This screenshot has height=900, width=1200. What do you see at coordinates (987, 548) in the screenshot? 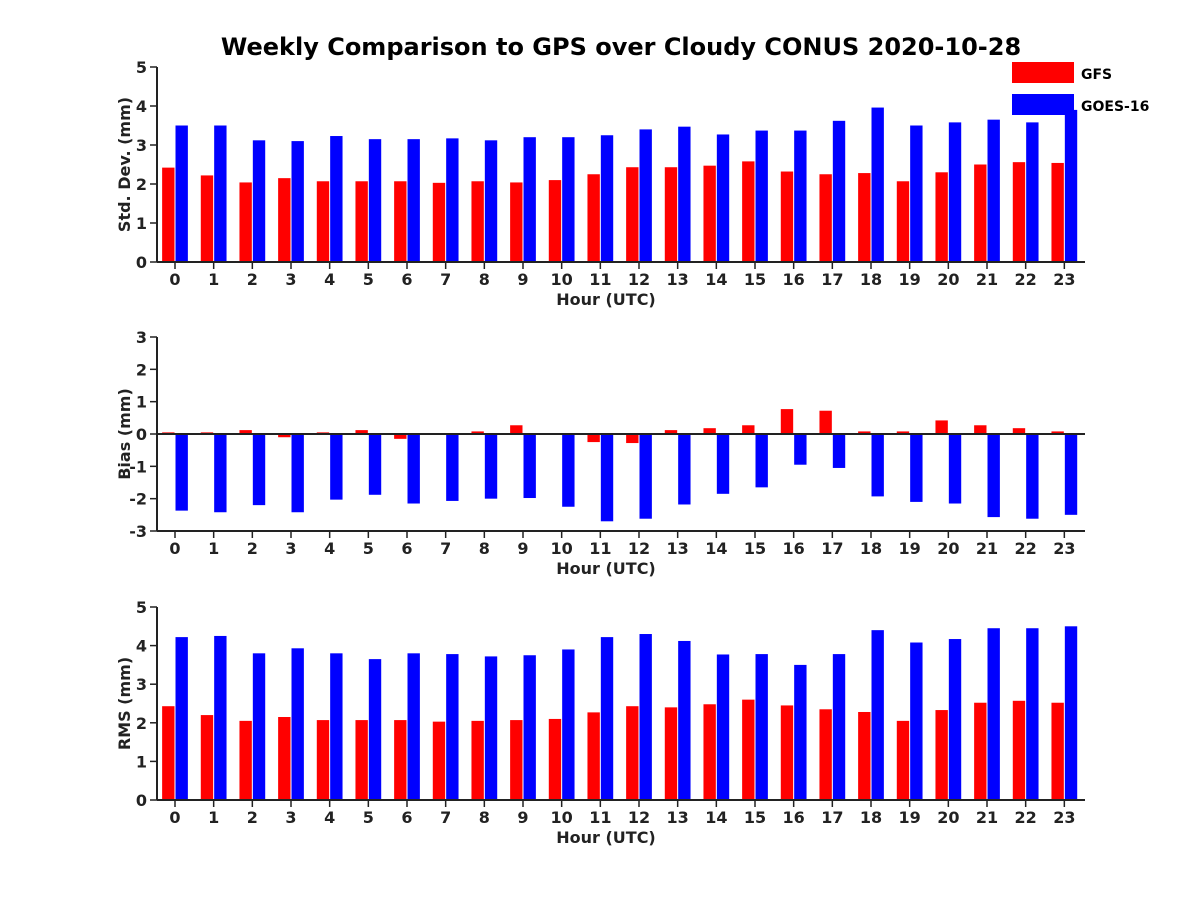
I see `x-tick-label-bias: 21` at bounding box center [987, 548].